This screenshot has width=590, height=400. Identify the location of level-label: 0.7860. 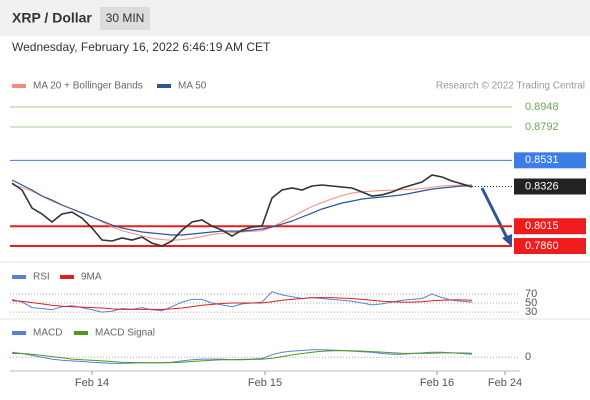
(542, 246).